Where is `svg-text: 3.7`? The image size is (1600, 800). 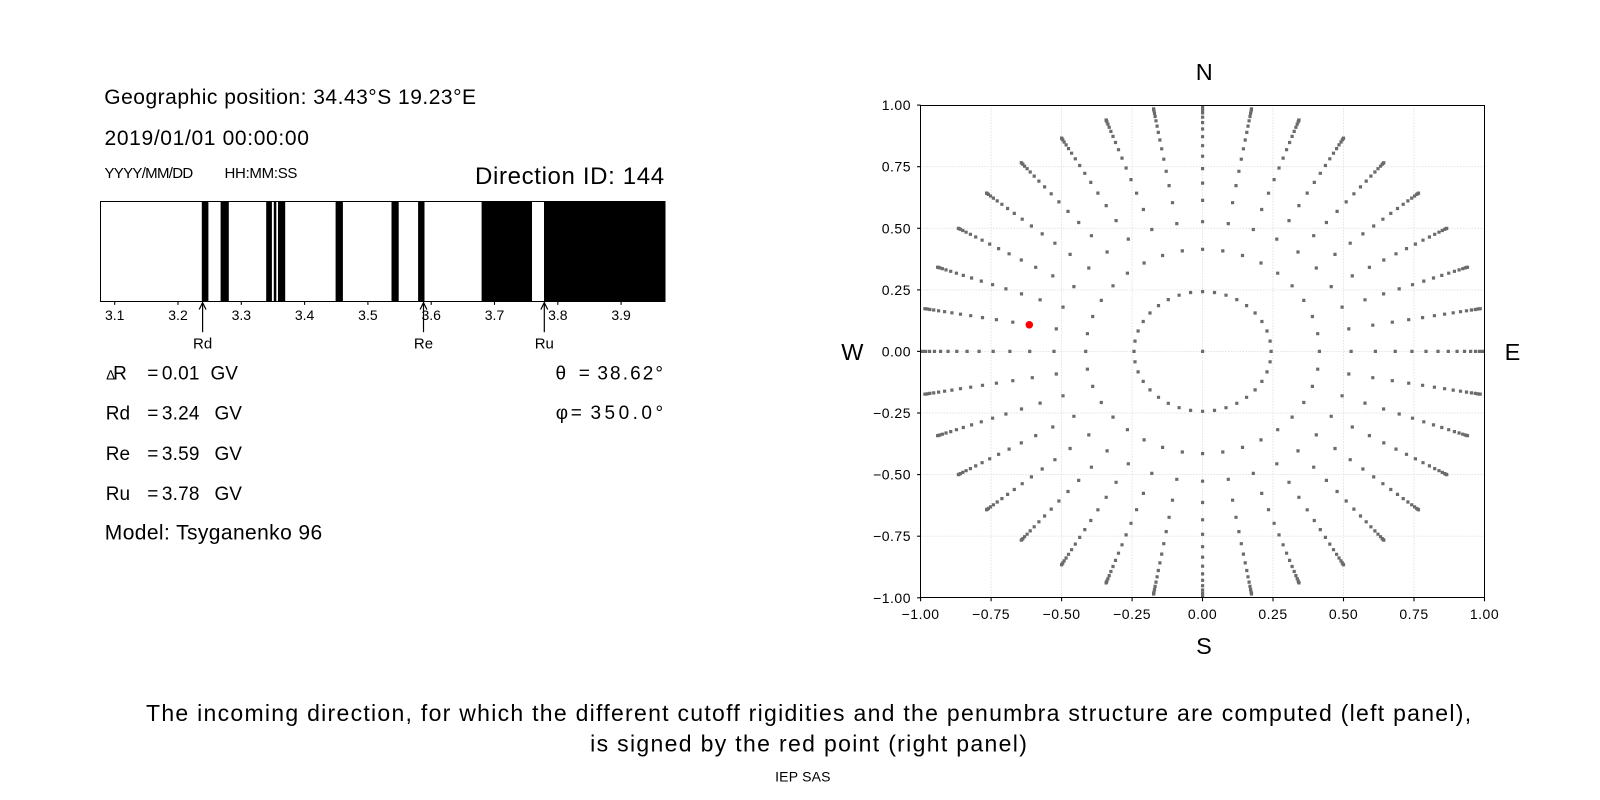 svg-text: 3.7 is located at coordinates (495, 315).